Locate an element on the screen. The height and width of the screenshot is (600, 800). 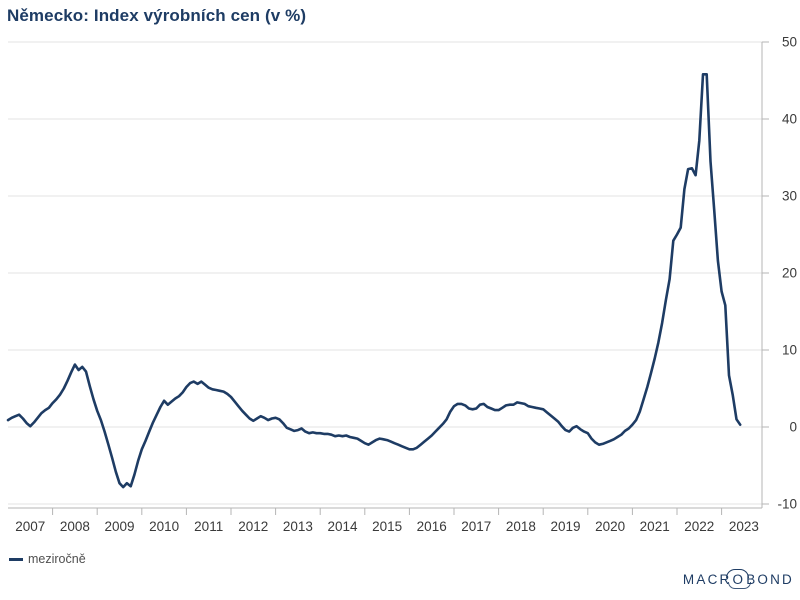
y-axis: -10 0 10 20 30 40 50 is located at coordinates (779, 273).